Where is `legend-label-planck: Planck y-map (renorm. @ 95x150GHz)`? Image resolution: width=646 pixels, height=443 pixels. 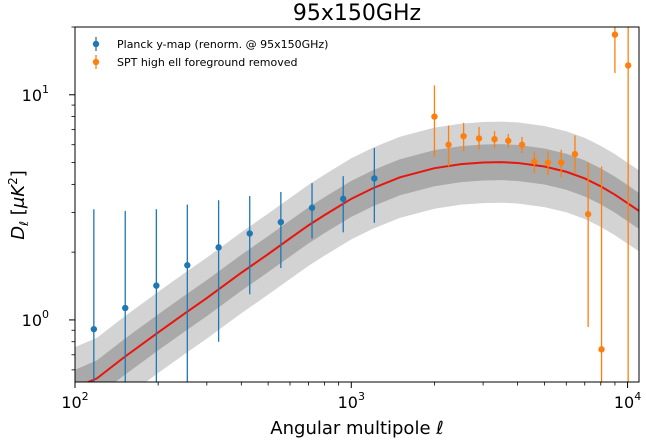 legend-label-planck: Planck y-map (renorm. @ 95x150GHz) is located at coordinates (222, 44).